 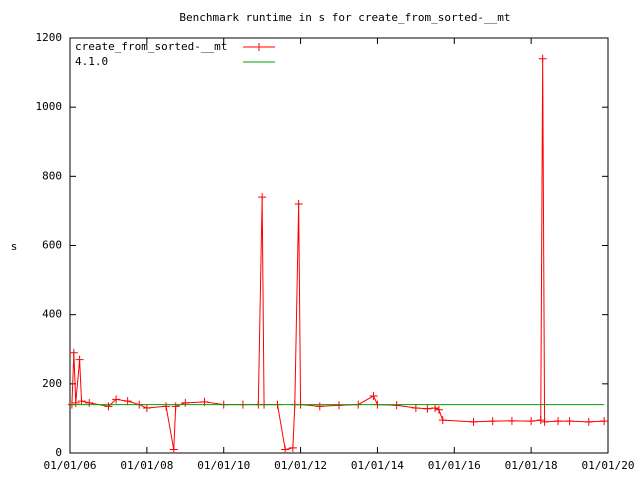 I want to click on y-tick-label: 1000, so click(x=49, y=106).